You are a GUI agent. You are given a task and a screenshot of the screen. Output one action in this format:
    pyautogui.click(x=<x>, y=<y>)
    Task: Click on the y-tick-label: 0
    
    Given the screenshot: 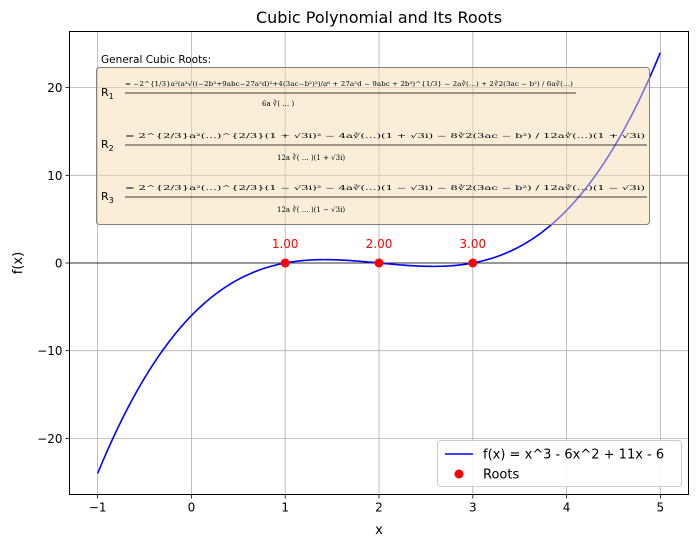 What is the action you would take?
    pyautogui.click(x=59, y=264)
    